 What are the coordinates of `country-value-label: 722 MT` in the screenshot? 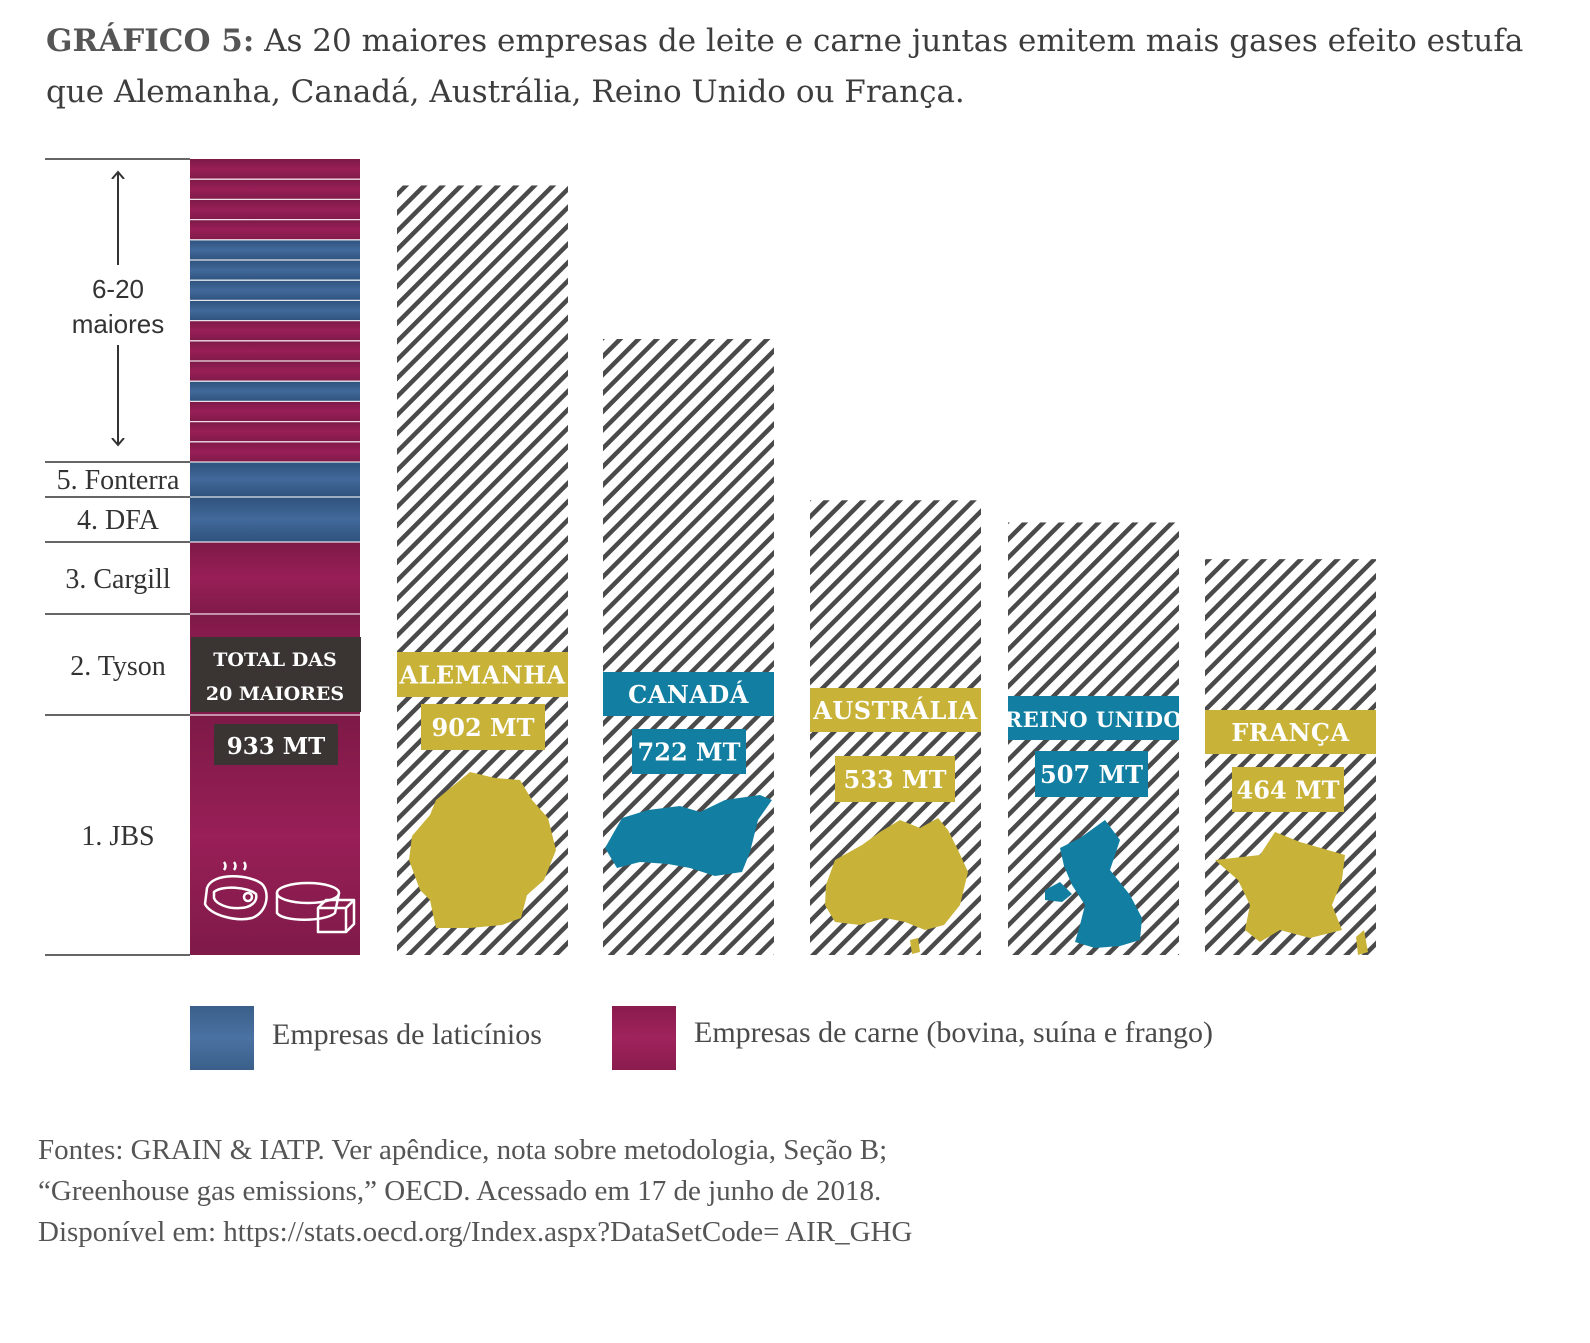 It's located at (689, 752).